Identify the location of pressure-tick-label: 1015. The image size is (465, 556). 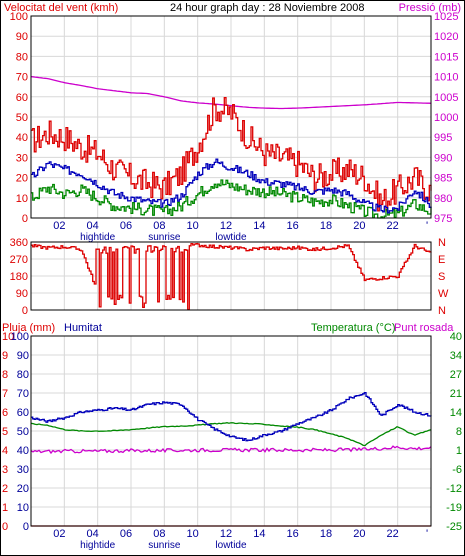
(446, 57).